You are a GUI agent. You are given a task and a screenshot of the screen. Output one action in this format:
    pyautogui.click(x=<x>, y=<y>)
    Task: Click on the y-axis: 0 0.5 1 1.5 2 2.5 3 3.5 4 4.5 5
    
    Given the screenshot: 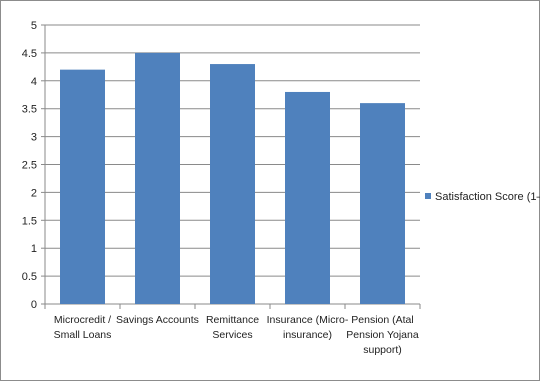 What is the action you would take?
    pyautogui.click(x=34, y=165)
    